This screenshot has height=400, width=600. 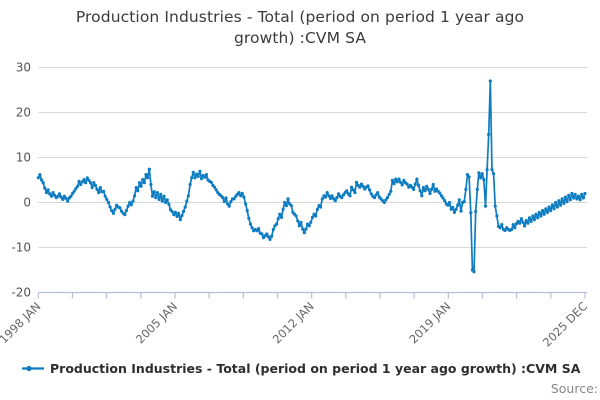 I want to click on y-tick-label: -20, so click(x=21, y=293).